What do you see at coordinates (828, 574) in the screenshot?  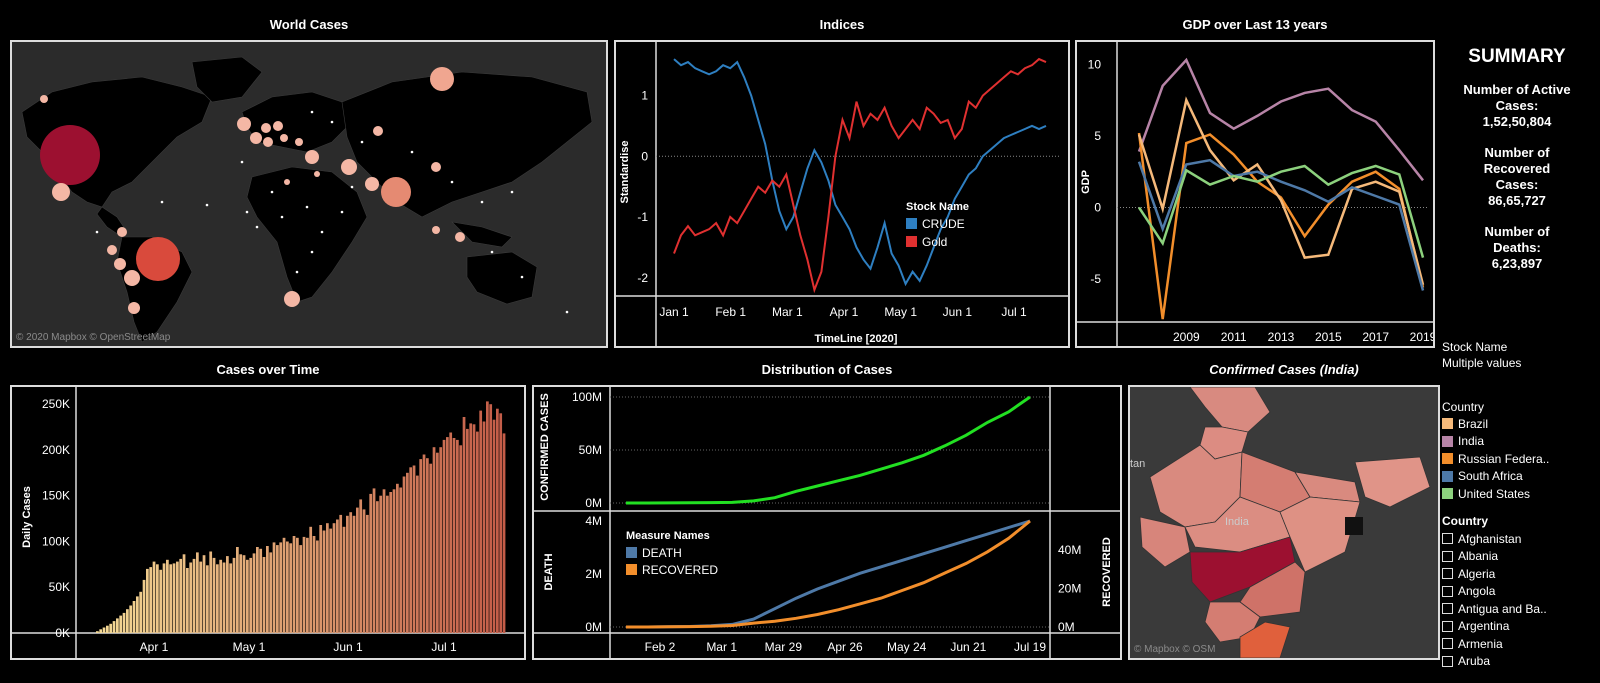 I see `series-line-recovered` at bounding box center [828, 574].